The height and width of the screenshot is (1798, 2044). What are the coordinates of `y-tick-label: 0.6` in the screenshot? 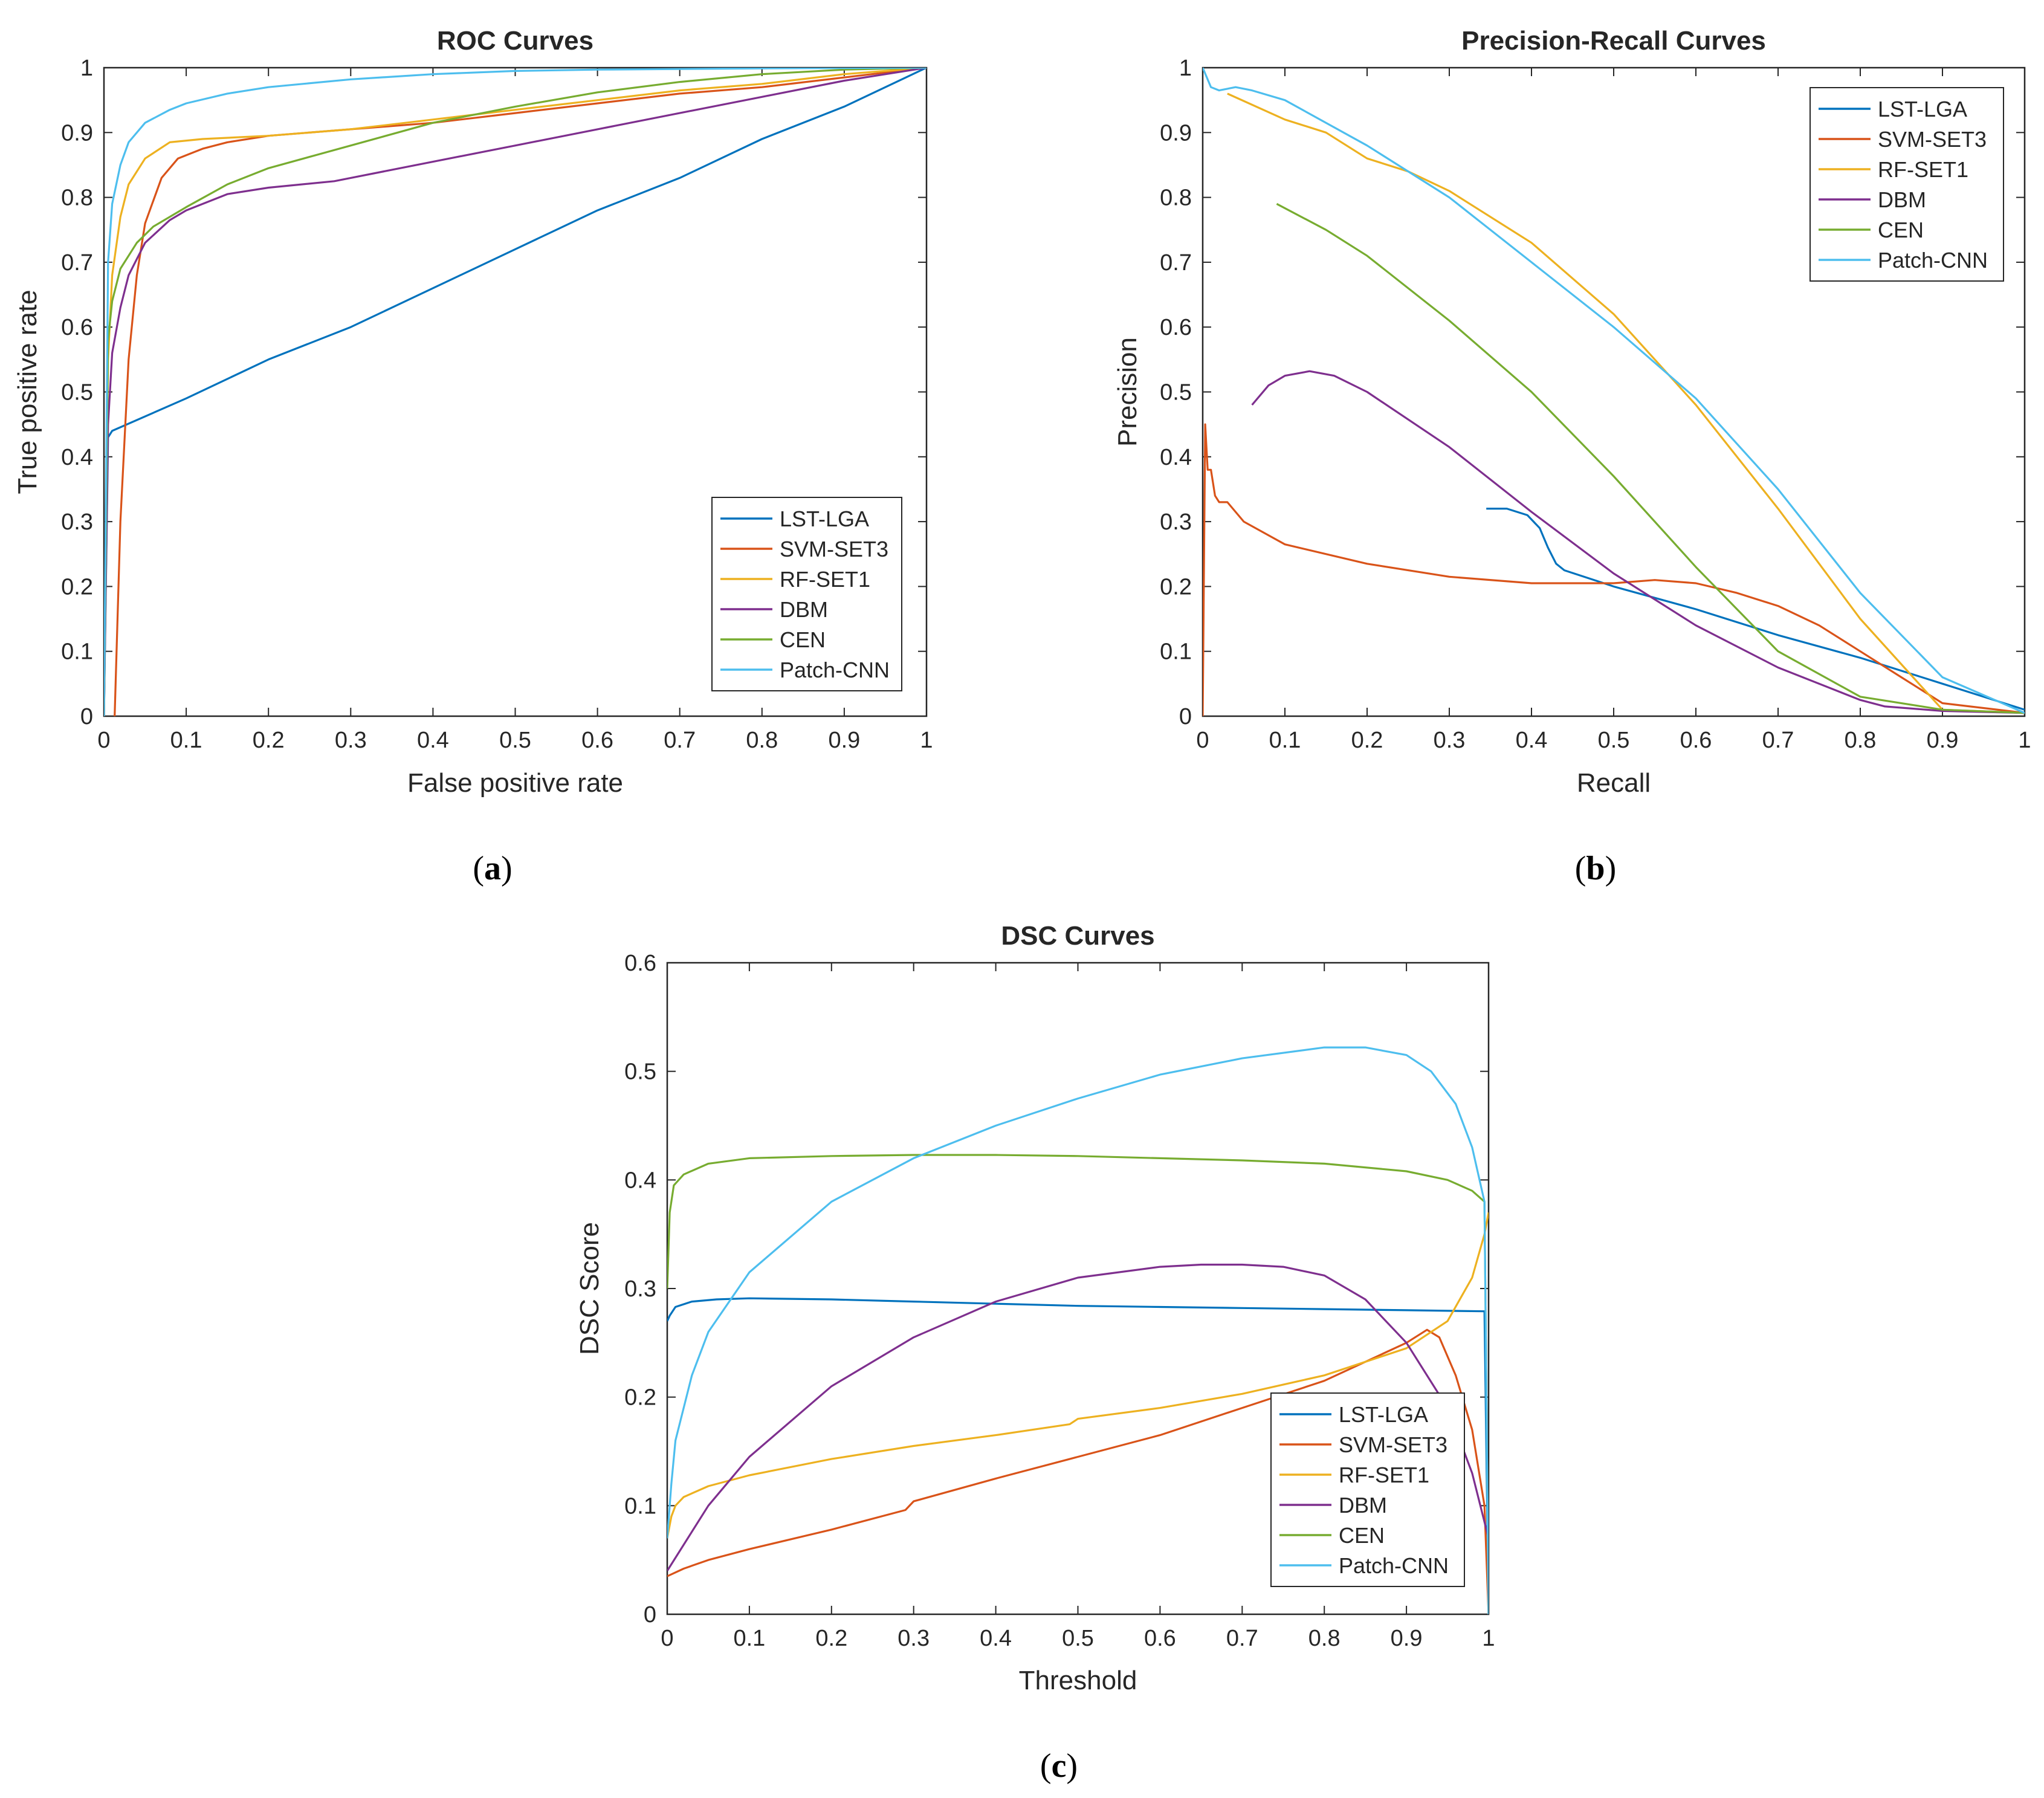 It's located at (640, 963).